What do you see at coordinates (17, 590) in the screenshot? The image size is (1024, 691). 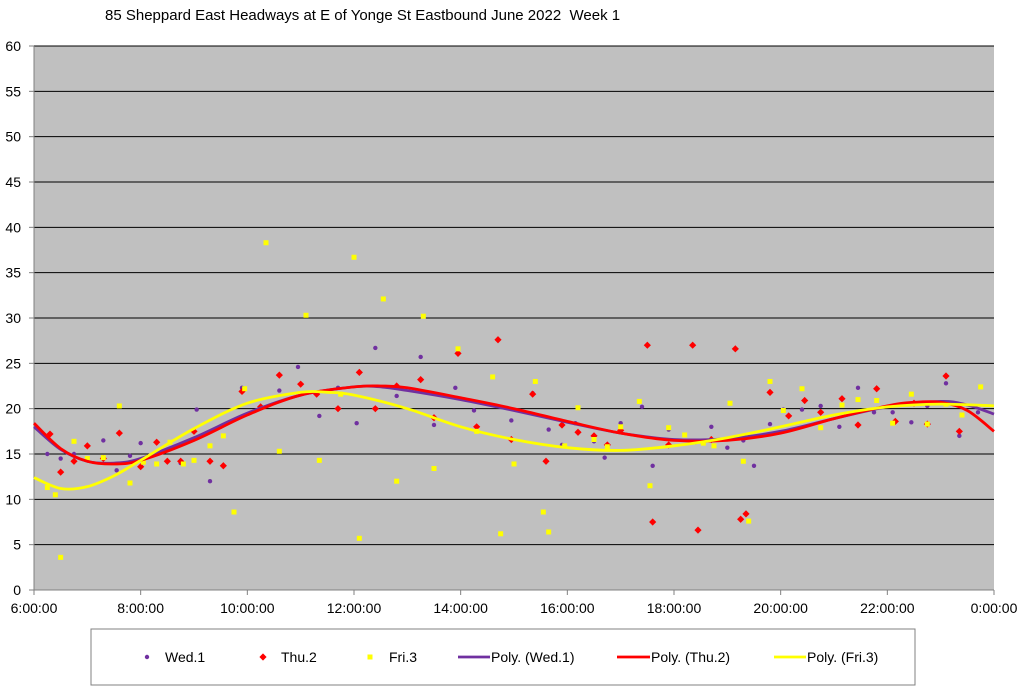 I see `y-tick-label: 0` at bounding box center [17, 590].